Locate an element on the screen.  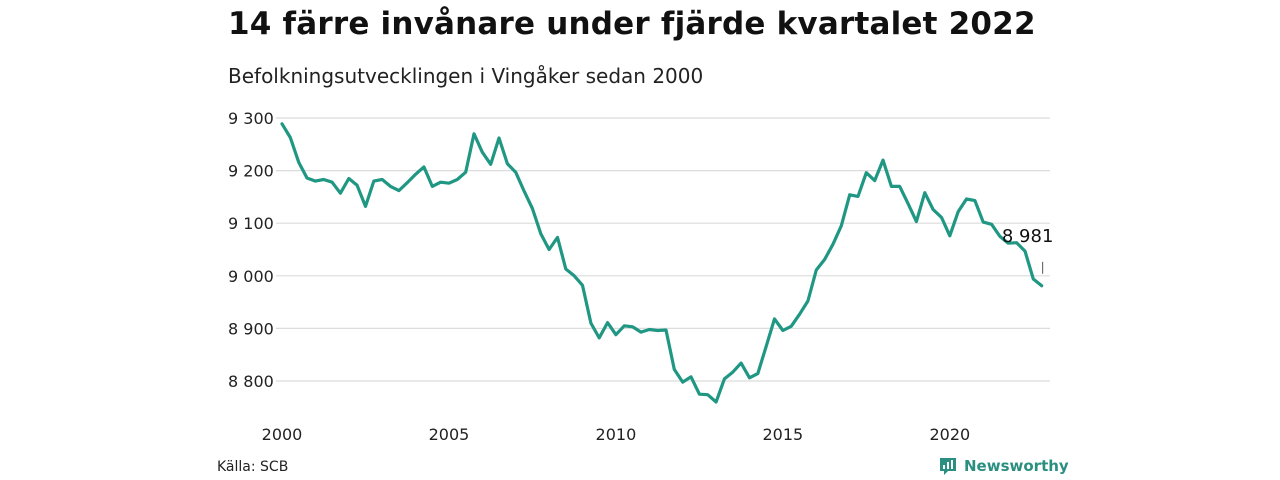
y-tick-label: 9 300 is located at coordinates (251, 118).